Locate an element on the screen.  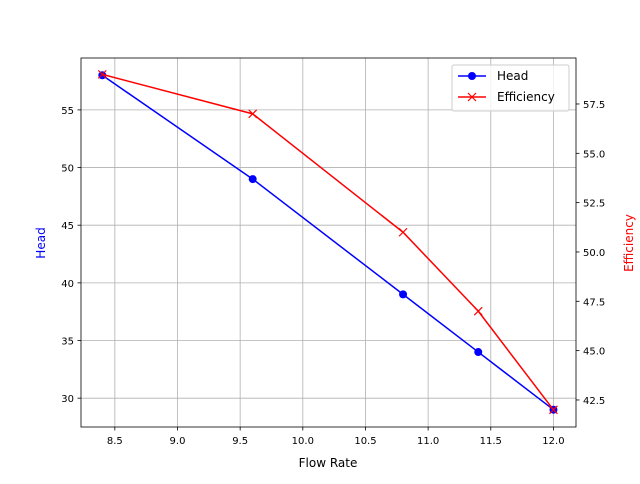
x-axis-label: Flow Rate is located at coordinates (328, 463).